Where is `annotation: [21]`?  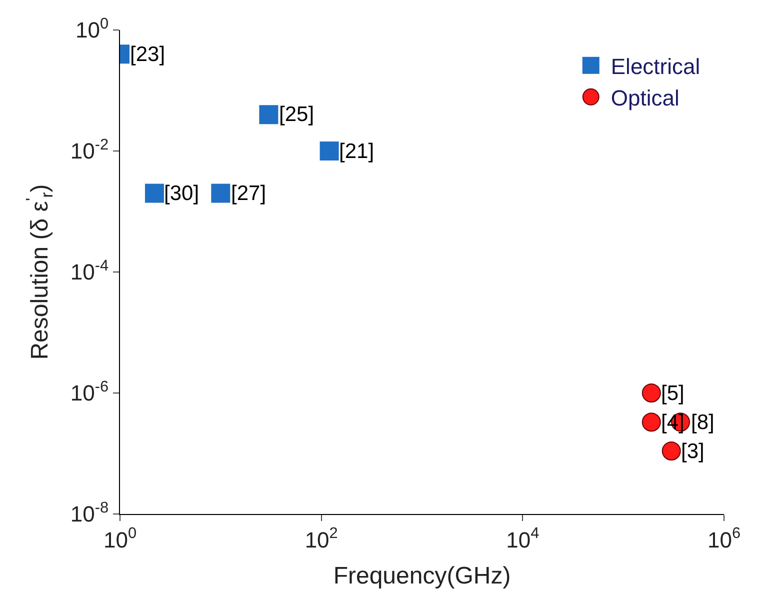
annotation: [21] is located at coordinates (356, 151).